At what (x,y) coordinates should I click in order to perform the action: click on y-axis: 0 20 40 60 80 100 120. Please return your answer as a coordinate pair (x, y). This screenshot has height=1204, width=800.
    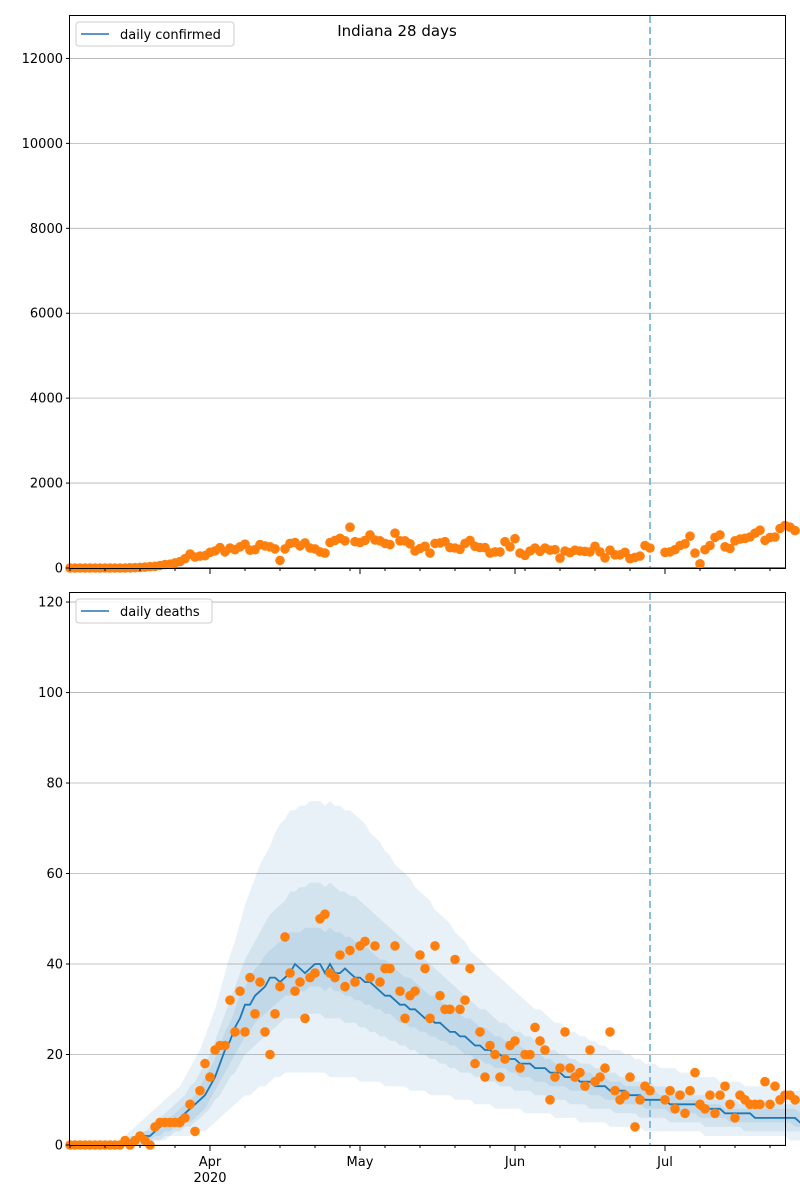
    Looking at the image, I should click on (54, 875).